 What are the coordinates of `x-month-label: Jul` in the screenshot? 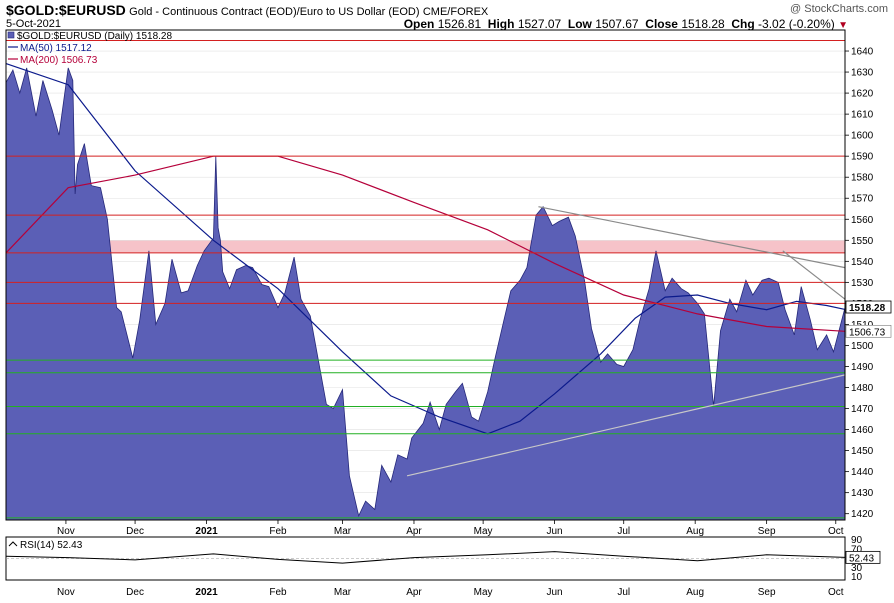 It's located at (623, 531).